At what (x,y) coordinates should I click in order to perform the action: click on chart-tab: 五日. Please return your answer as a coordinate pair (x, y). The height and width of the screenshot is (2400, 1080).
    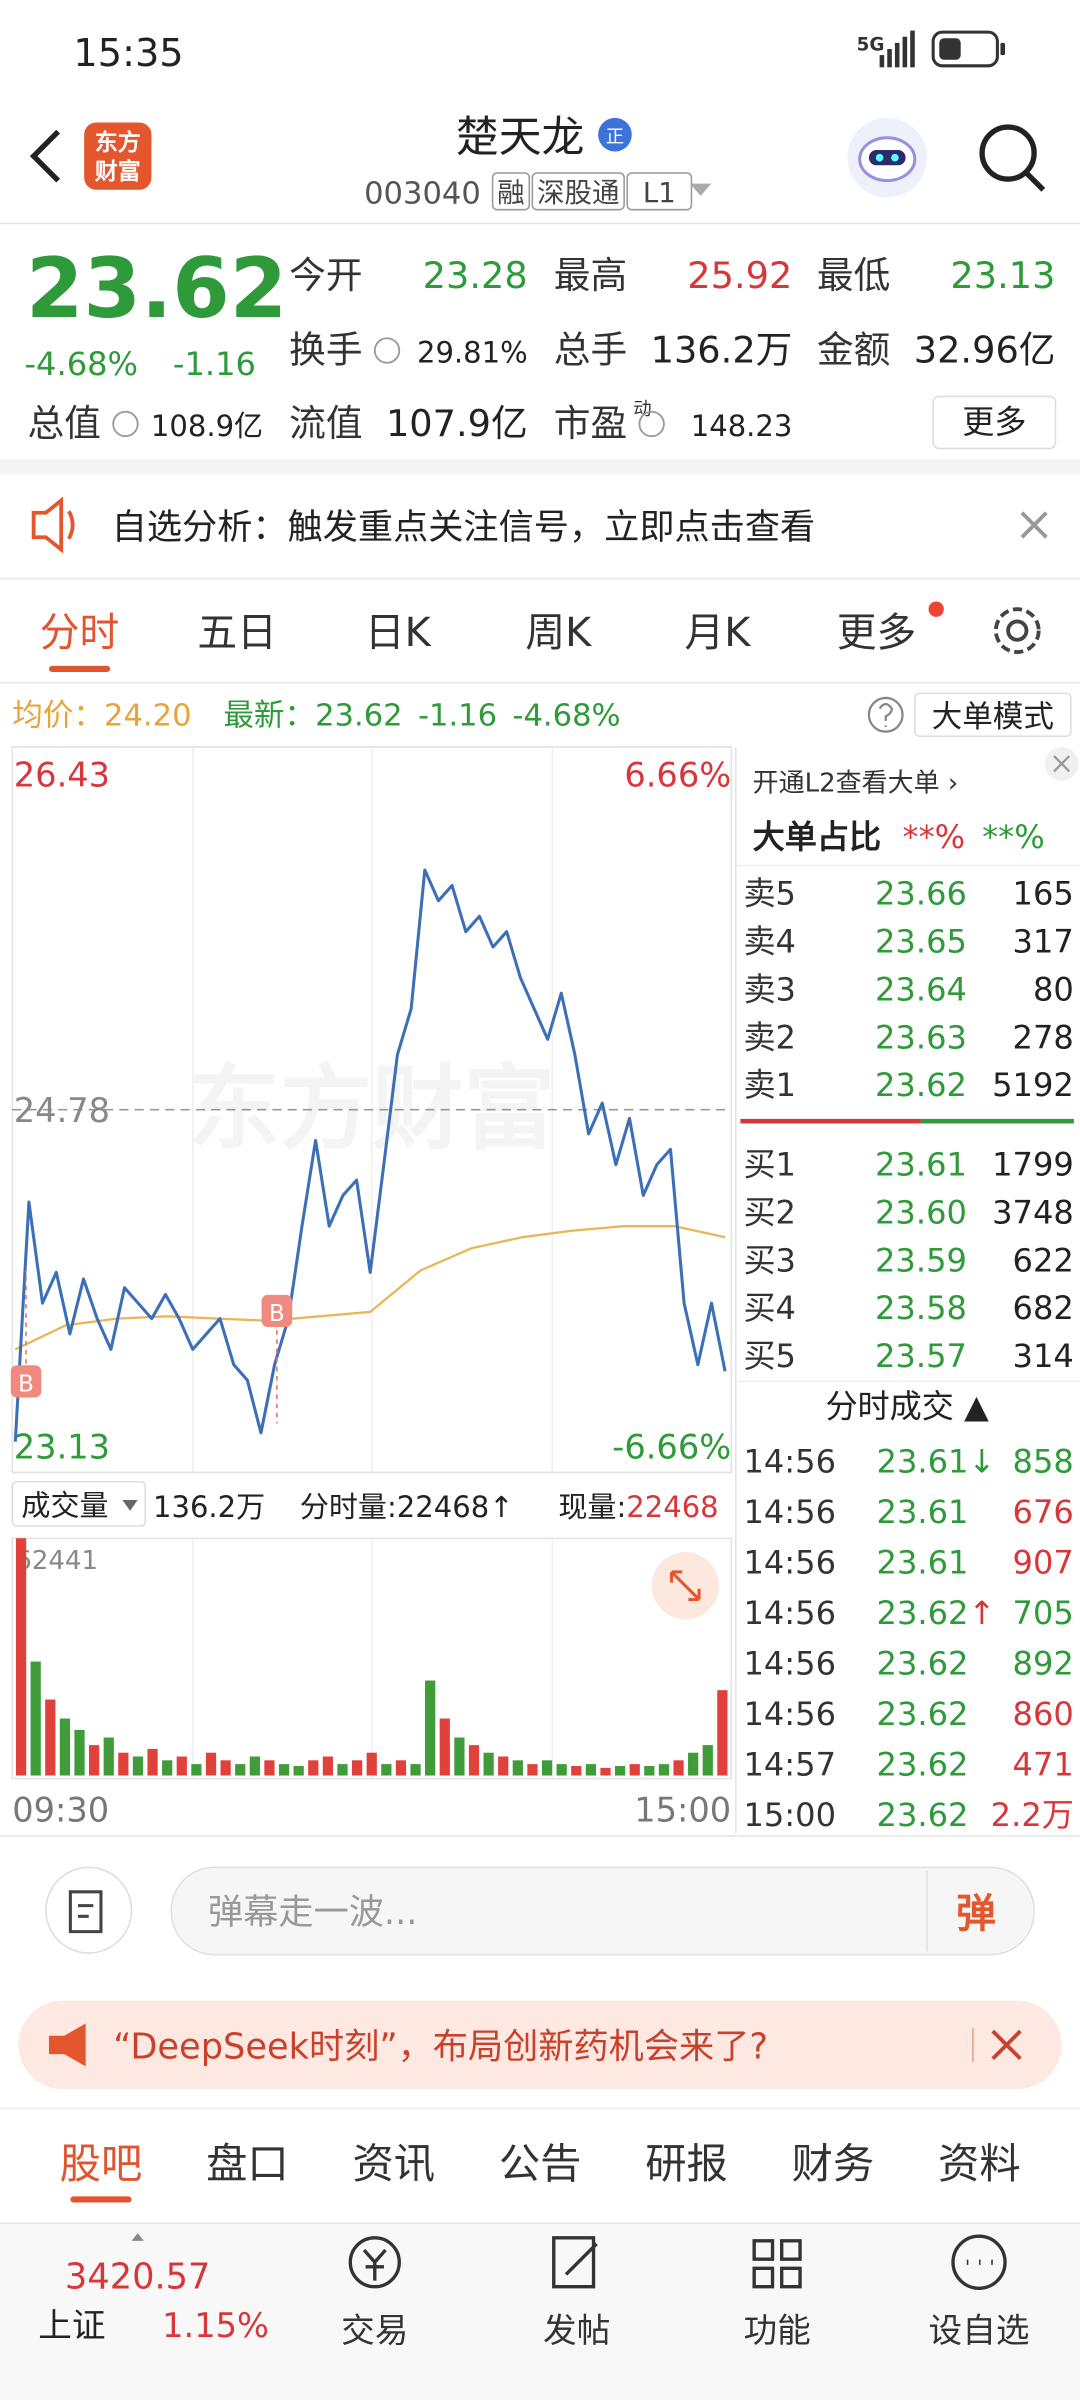
    Looking at the image, I should click on (237, 633).